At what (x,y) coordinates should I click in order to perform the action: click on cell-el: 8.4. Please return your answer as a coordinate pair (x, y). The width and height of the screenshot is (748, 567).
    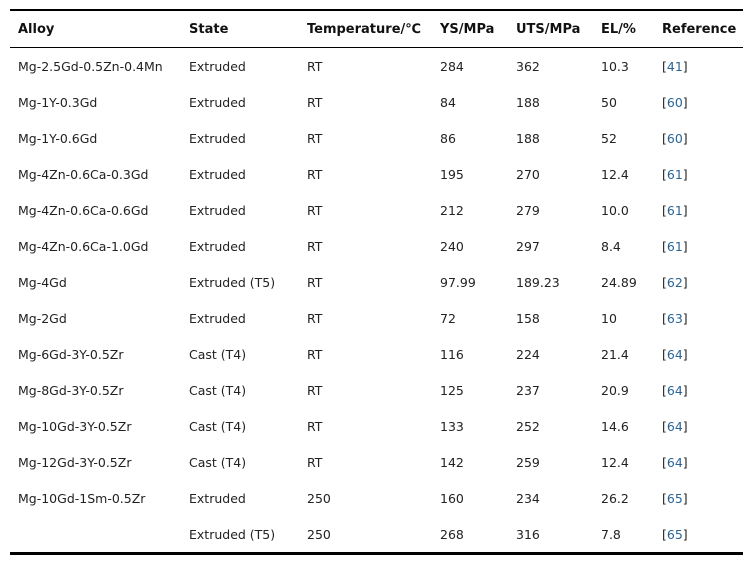
    Looking at the image, I should click on (611, 246).